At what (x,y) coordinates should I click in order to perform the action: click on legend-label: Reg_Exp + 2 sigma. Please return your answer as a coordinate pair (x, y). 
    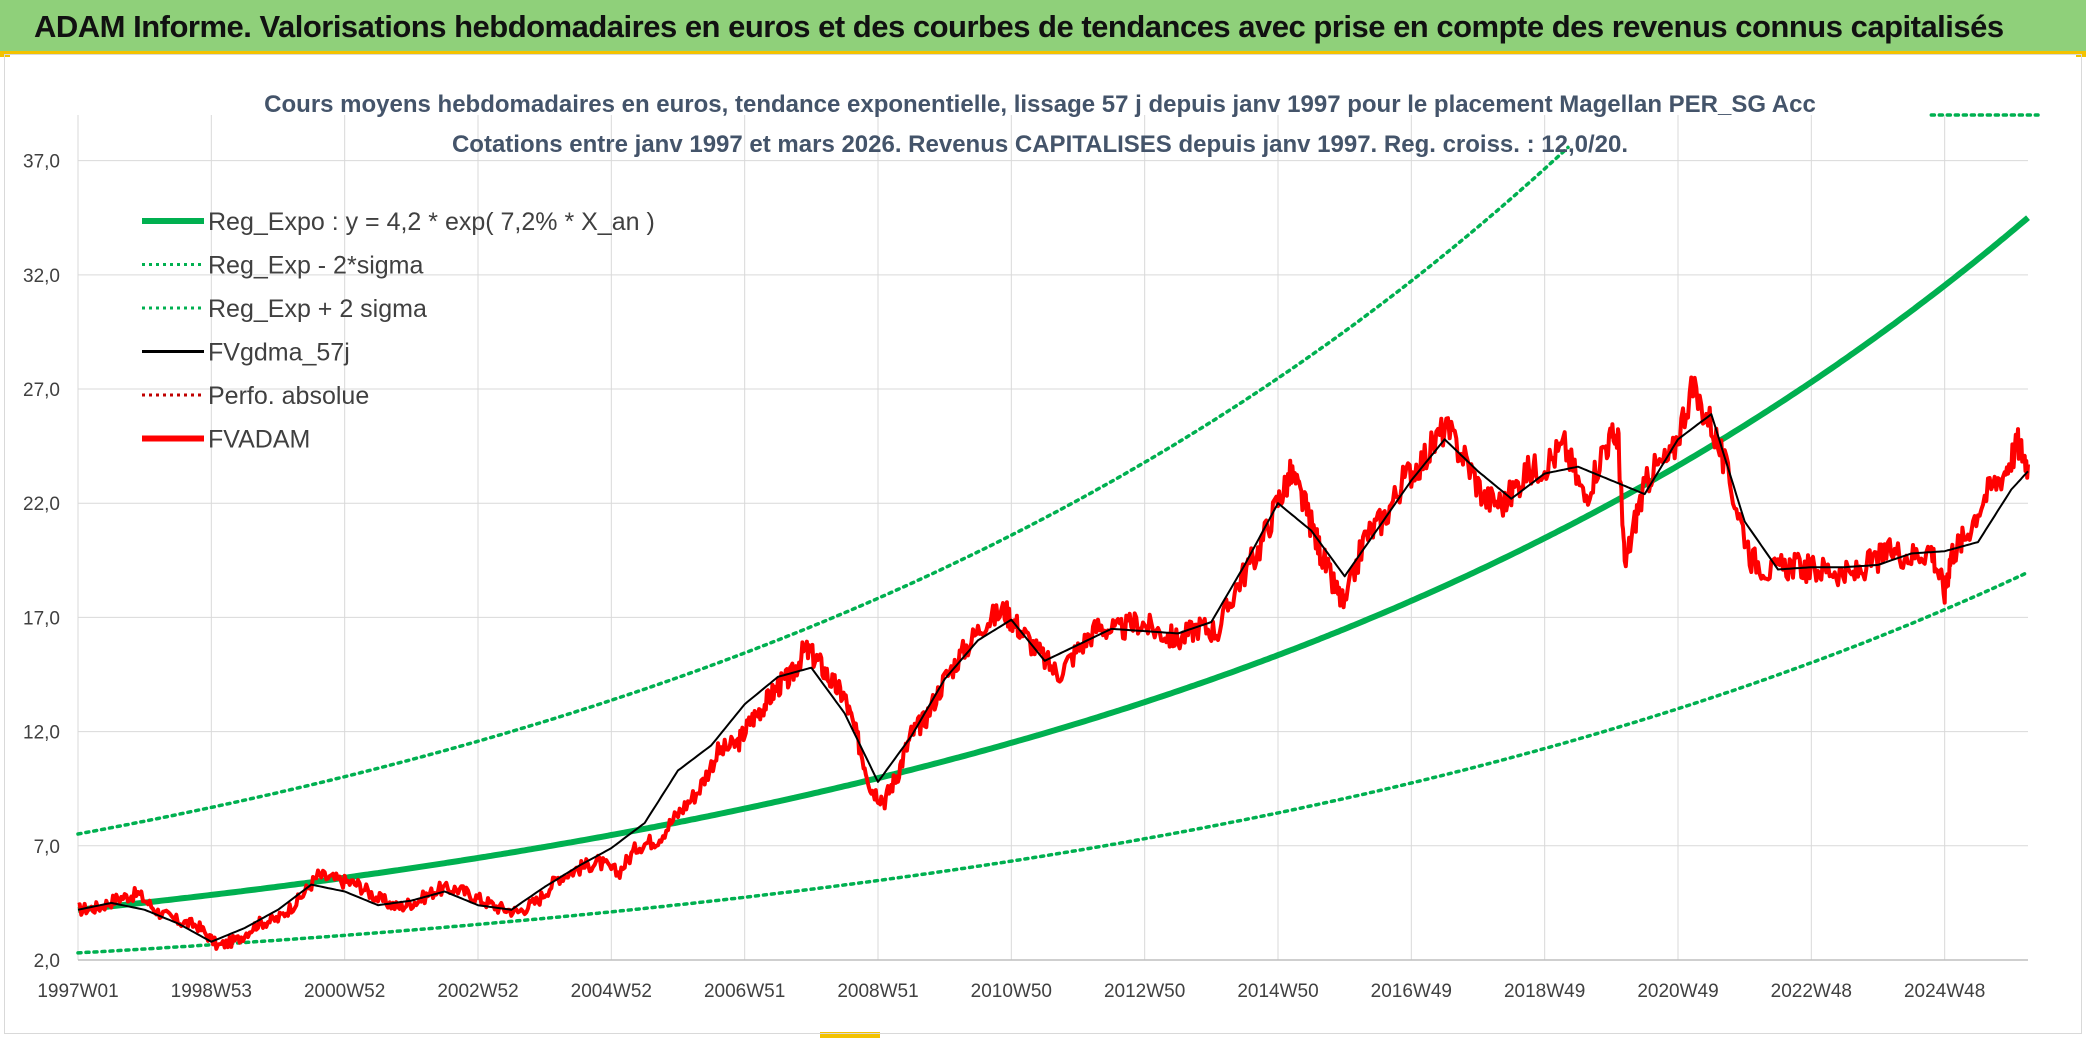
    Looking at the image, I should click on (317, 309).